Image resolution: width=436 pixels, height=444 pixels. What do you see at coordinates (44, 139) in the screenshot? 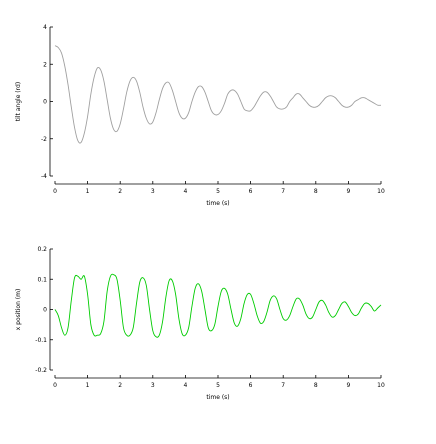
I see `y-tick-label: -2` at bounding box center [44, 139].